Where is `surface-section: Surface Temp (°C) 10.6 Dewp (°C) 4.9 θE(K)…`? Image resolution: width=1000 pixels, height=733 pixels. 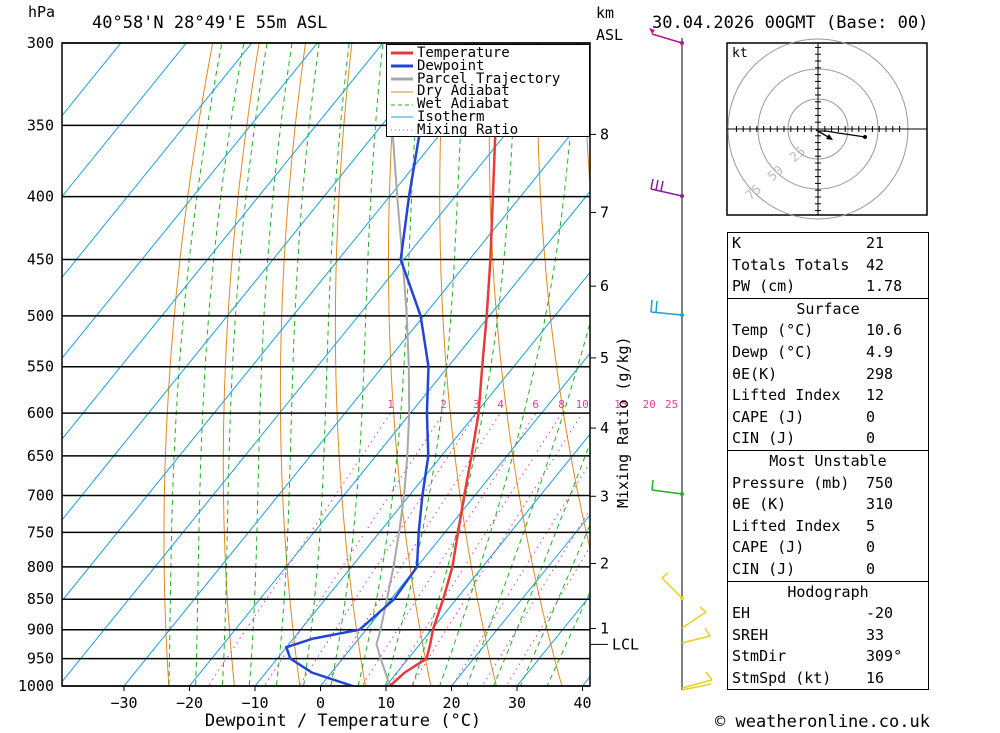
surface-section: Surface Temp (°C) 10.6 Dewp (°C) 4.9 θE(K)… is located at coordinates (828, 373).